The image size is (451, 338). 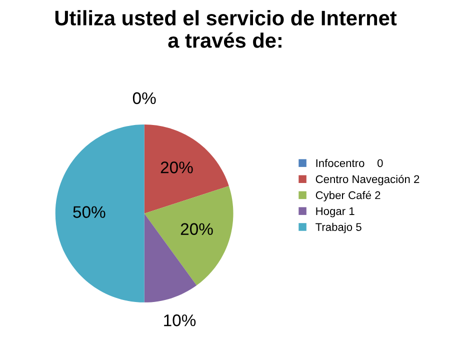 I want to click on text: 0%, so click(x=144, y=98).